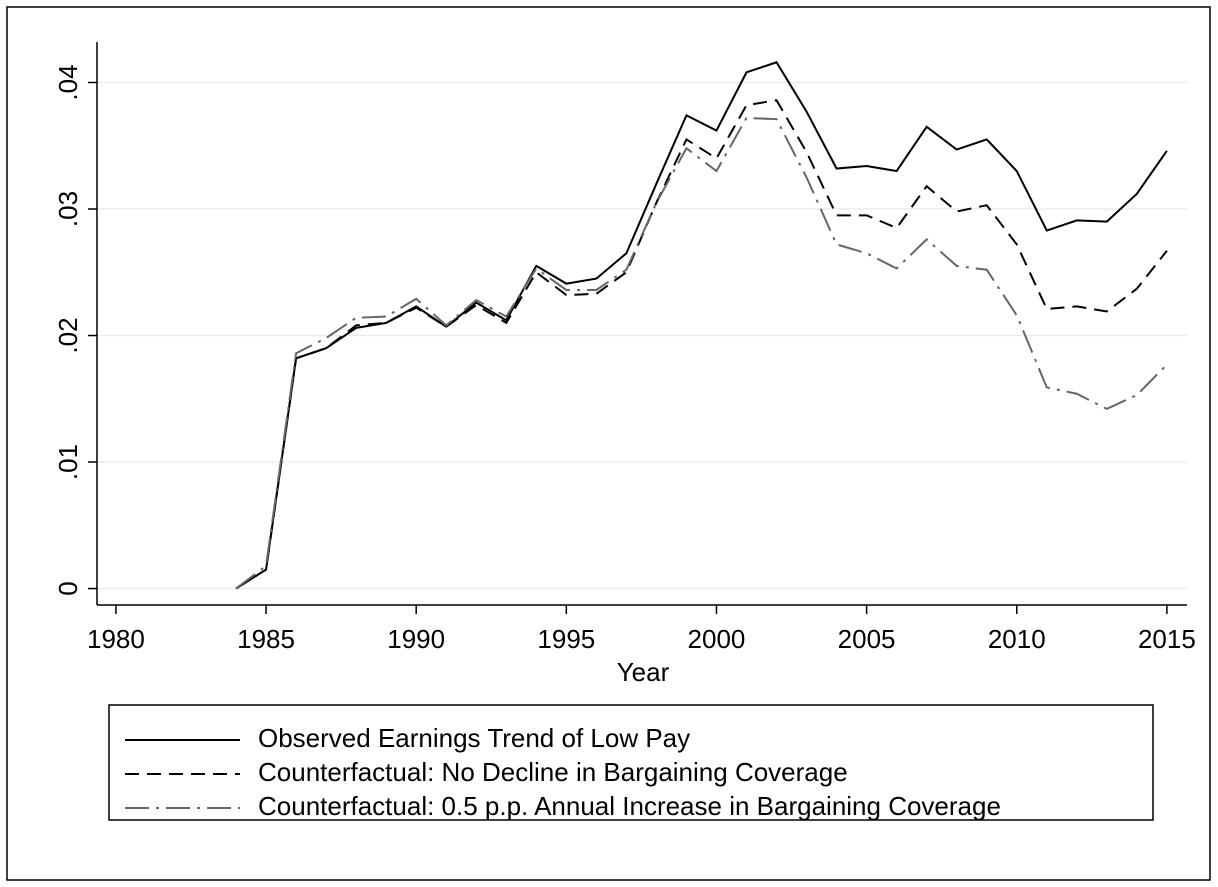  What do you see at coordinates (68, 588) in the screenshot?
I see `y-tick-label: 0` at bounding box center [68, 588].